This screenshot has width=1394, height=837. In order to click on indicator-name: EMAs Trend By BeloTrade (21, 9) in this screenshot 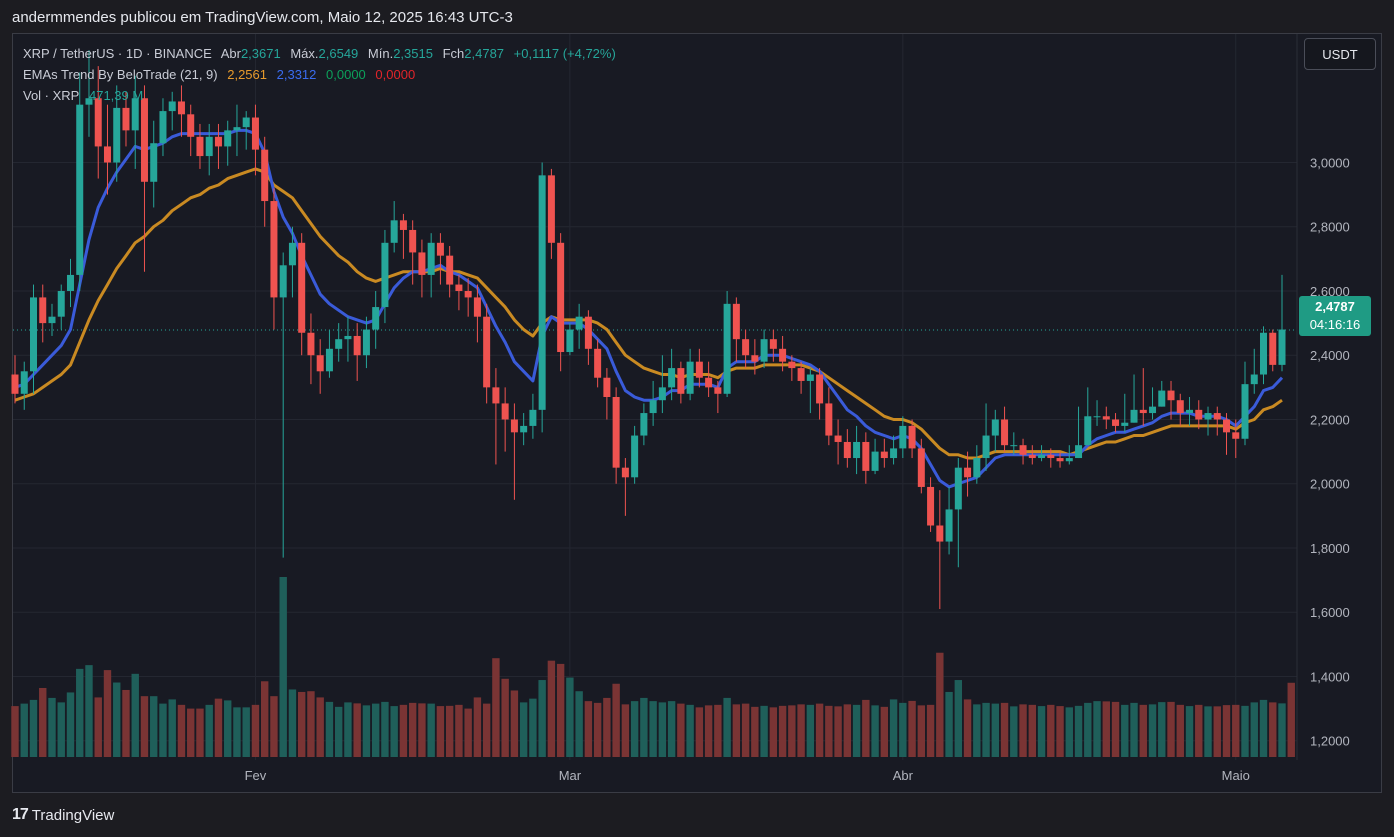, I will do `click(120, 74)`.